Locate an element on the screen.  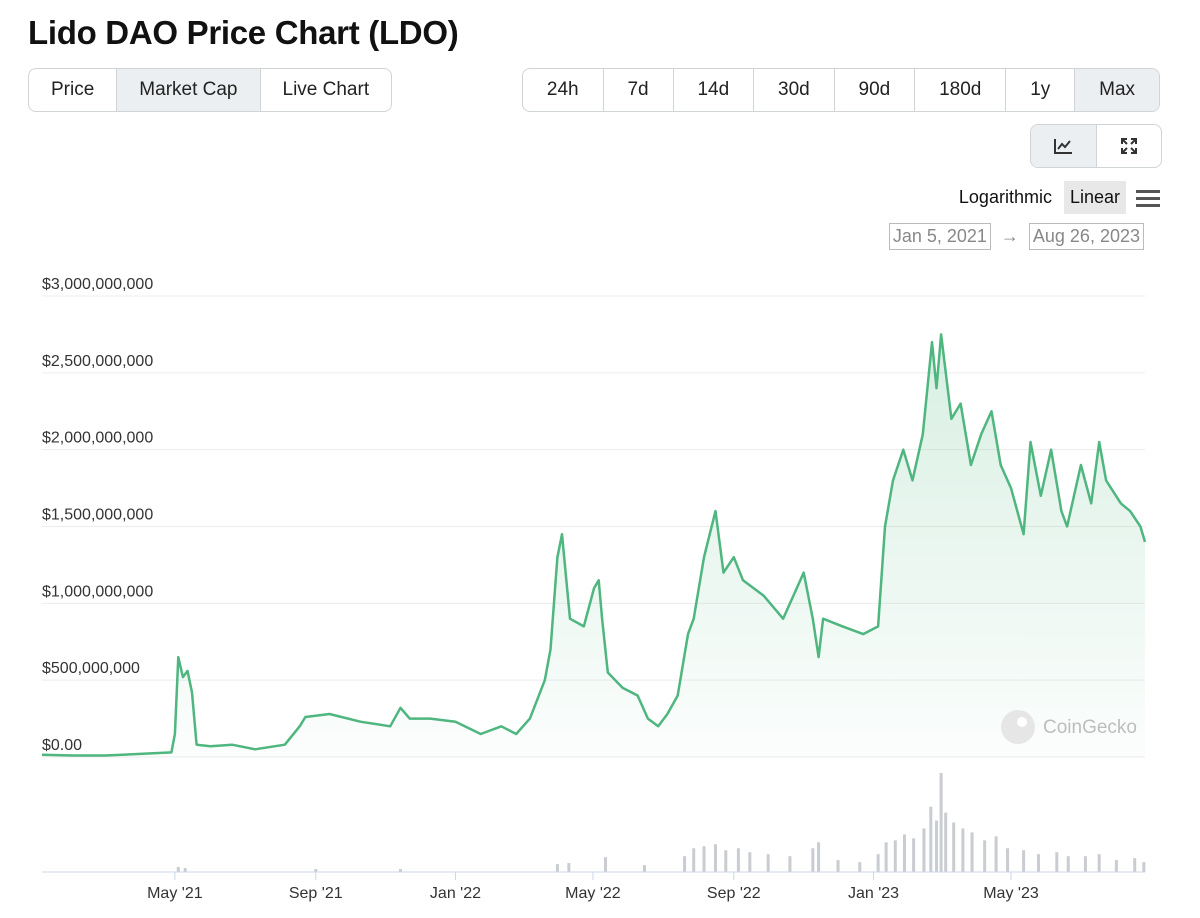
x-tick-label: May '22 is located at coordinates (593, 893).